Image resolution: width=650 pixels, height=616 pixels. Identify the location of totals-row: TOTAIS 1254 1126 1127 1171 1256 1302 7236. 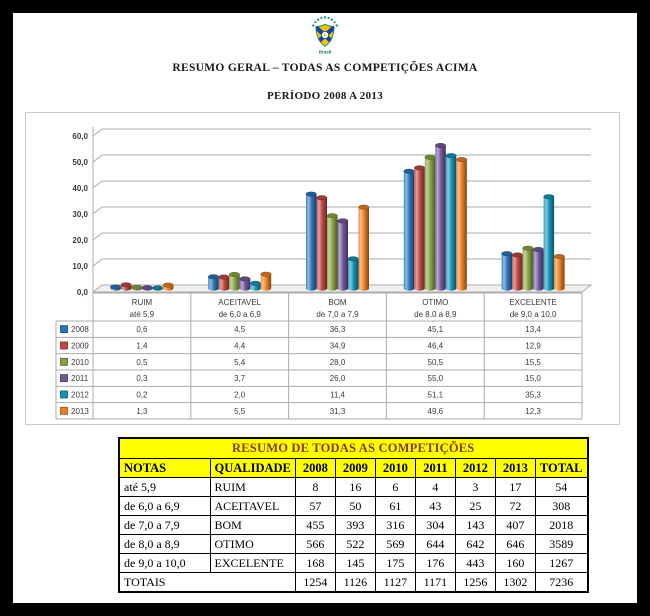
(353, 582).